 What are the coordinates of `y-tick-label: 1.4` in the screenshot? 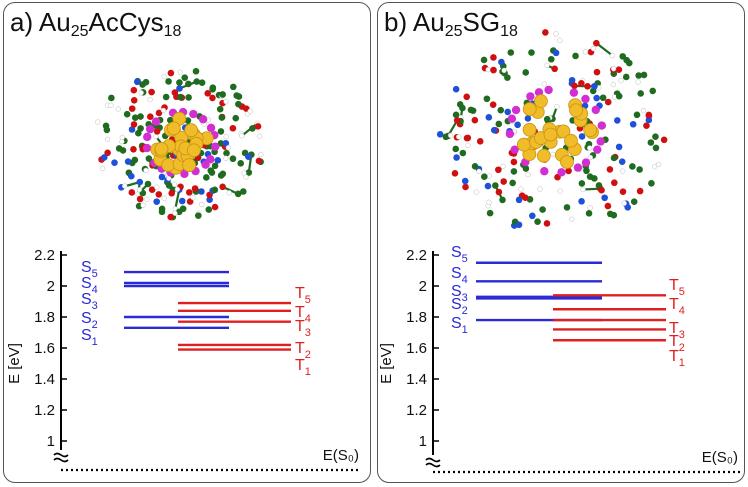 It's located at (44, 379).